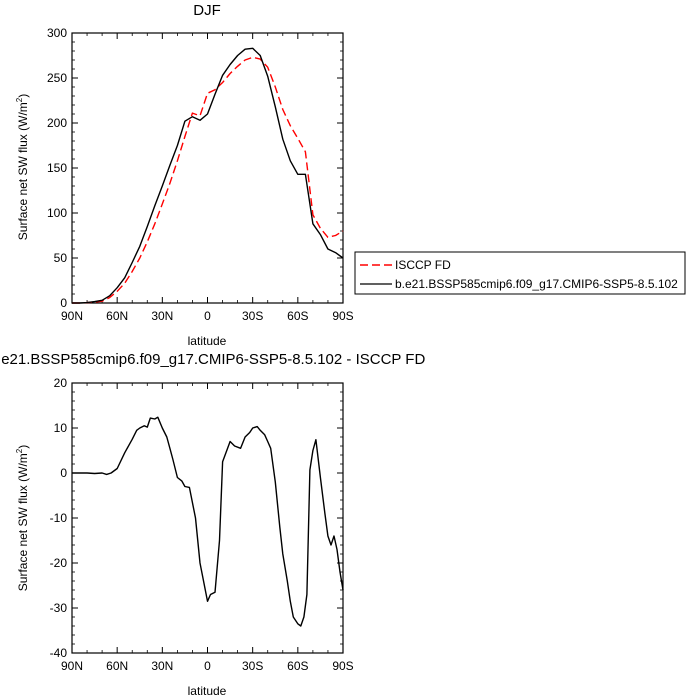 The height and width of the screenshot is (700, 700). Describe the element at coordinates (59, 653) in the screenshot. I see `y-tick-label: -40` at that location.